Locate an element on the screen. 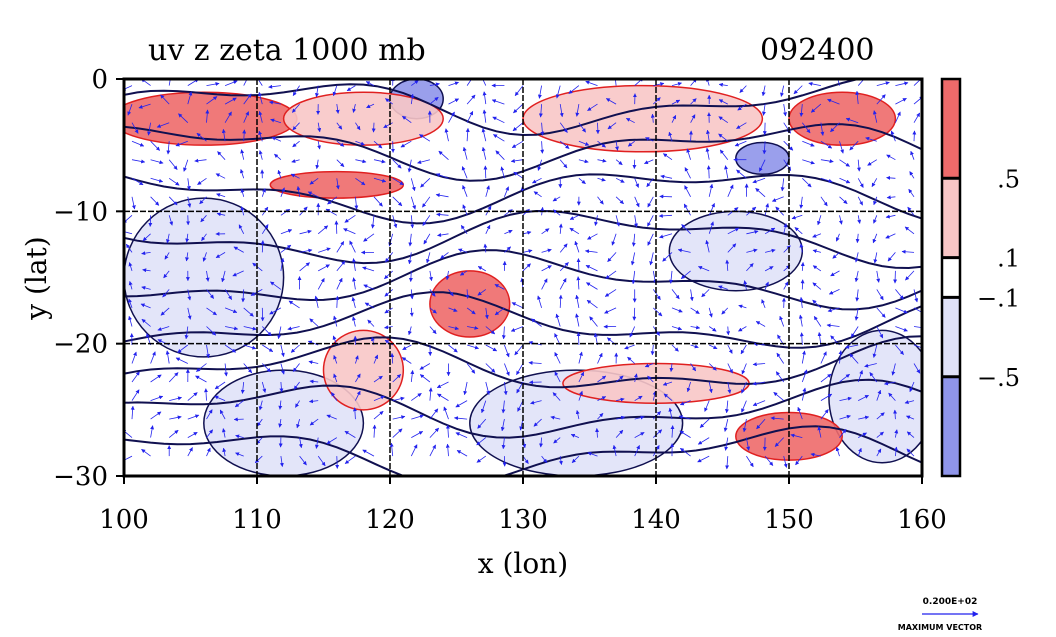  x-tick-label: 110 is located at coordinates (257, 520).